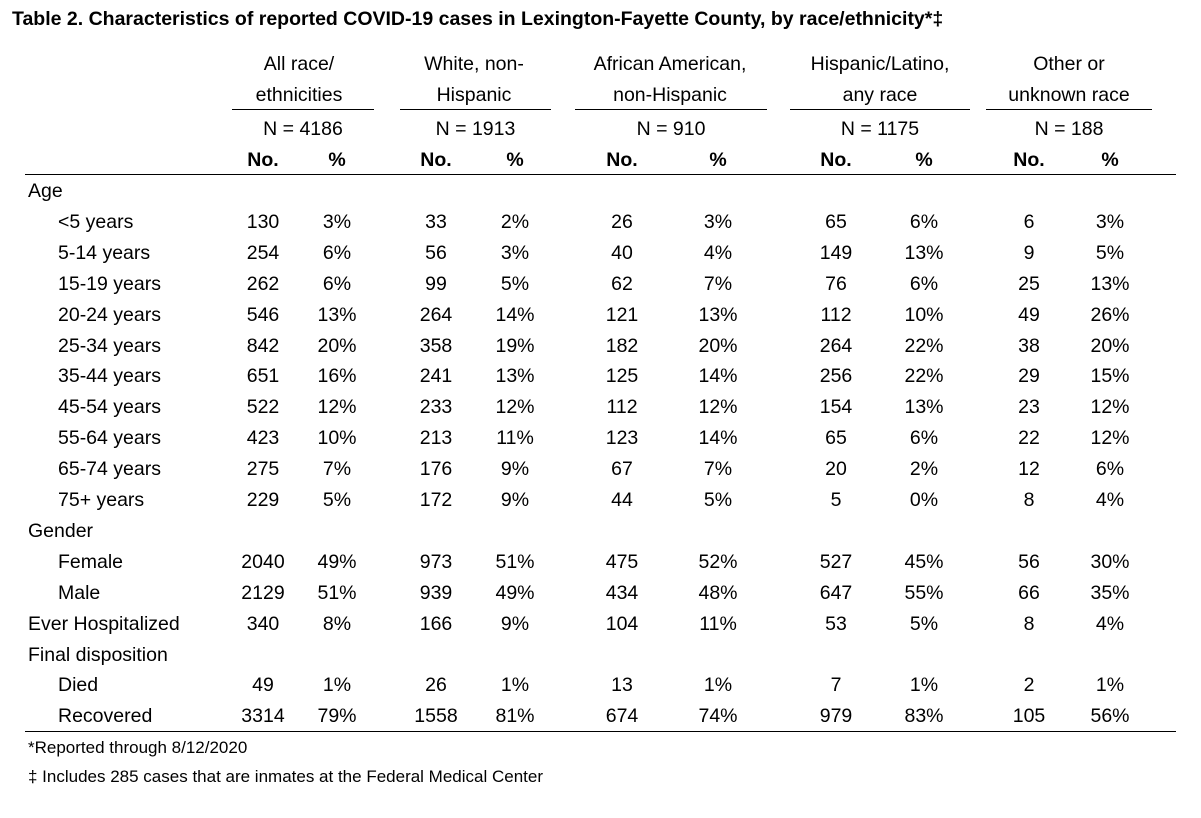 The height and width of the screenshot is (818, 1201). Describe the element at coordinates (474, 80) in the screenshot. I see `group-header-white: White, non- Hispanic` at that location.